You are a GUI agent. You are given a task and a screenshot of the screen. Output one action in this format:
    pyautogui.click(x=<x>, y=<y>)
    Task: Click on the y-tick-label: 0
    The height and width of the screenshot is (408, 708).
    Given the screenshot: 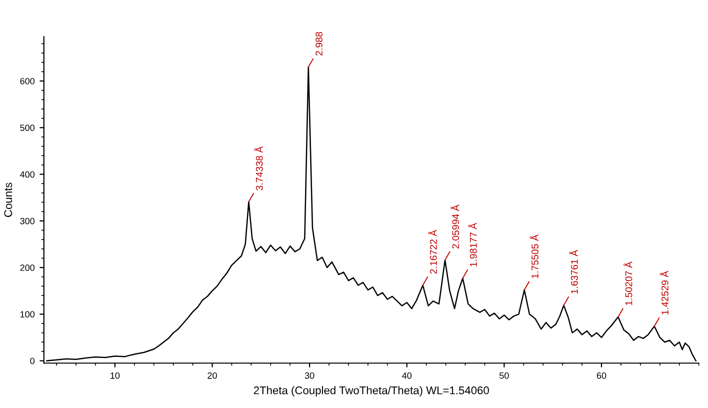 What is the action you would take?
    pyautogui.click(x=32, y=361)
    